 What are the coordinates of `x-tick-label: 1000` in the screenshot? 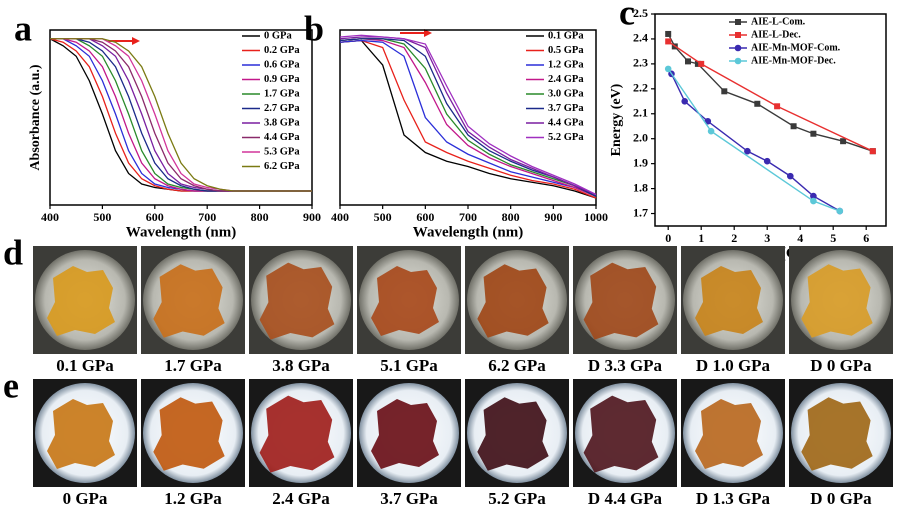 It's located at (596, 217).